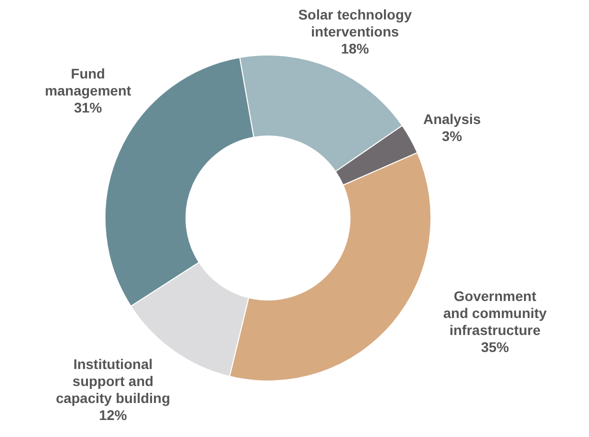 The height and width of the screenshot is (437, 589). I want to click on data-label: 3%, so click(452, 136).